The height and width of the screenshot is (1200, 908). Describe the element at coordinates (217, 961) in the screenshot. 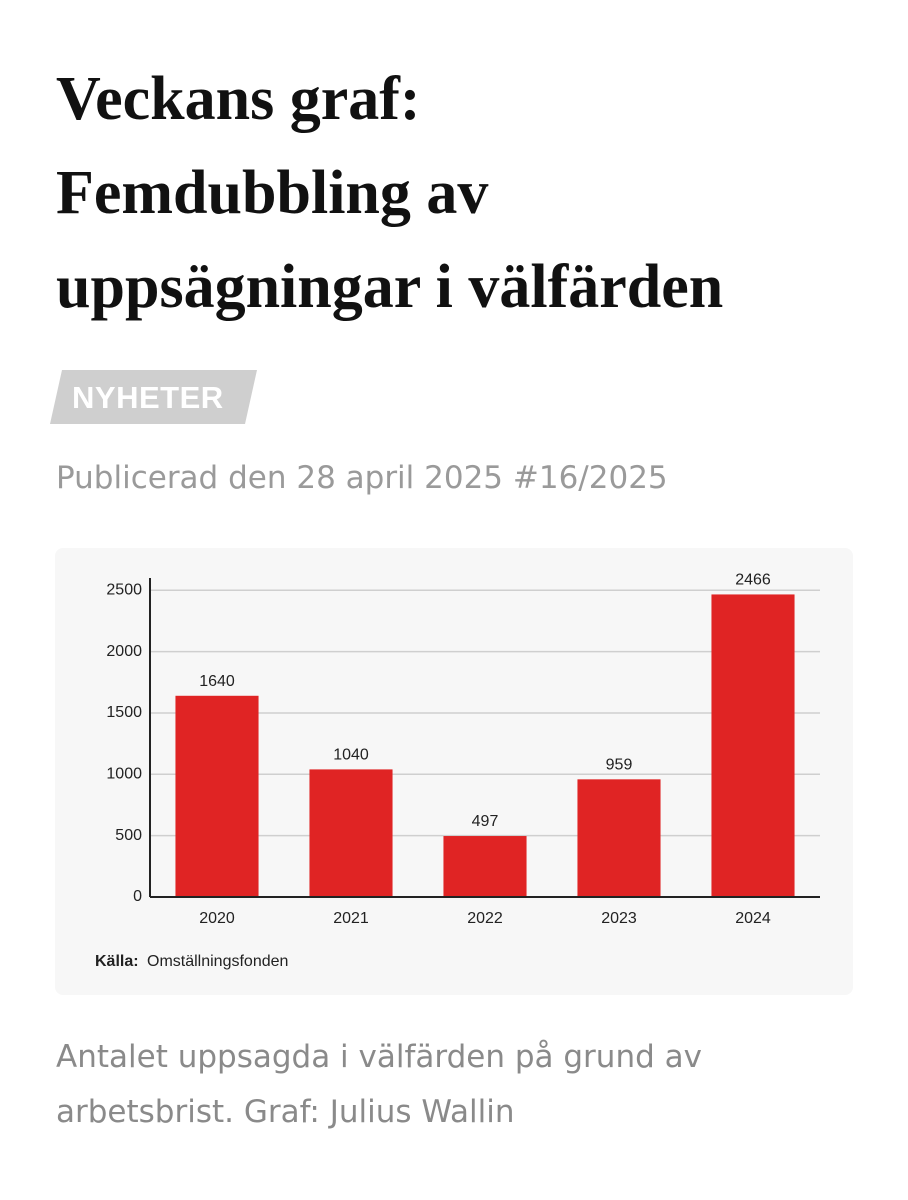

I see `source: Omställningsfonden` at that location.